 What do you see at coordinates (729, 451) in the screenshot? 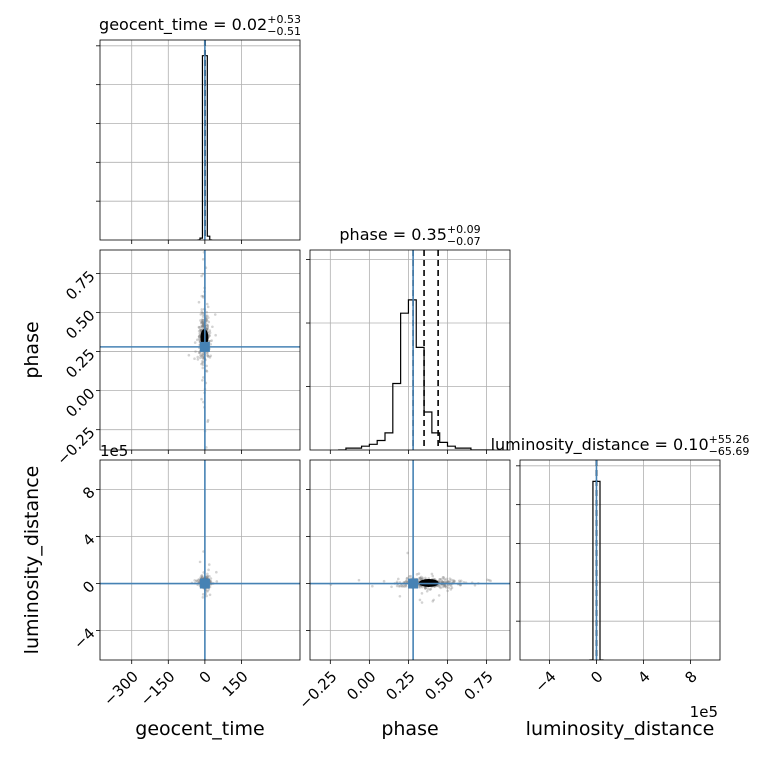
I see `title-lower-luminosity_distance: −65.69` at bounding box center [729, 451].